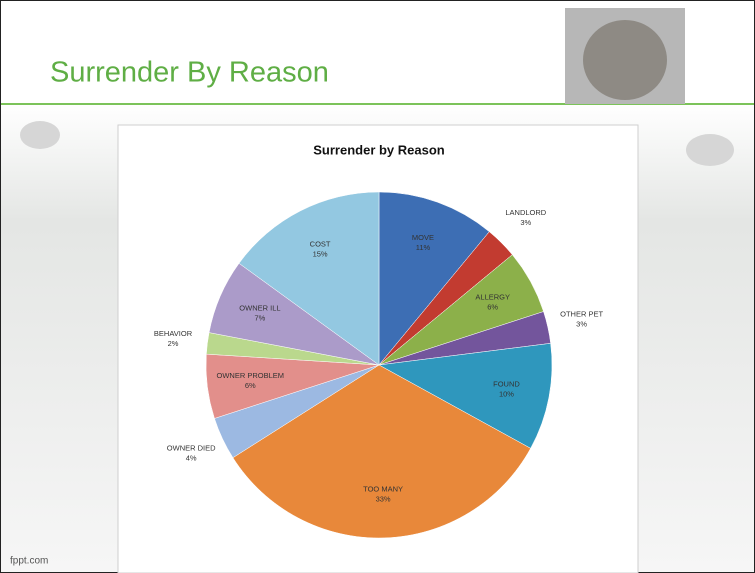  What do you see at coordinates (173, 343) in the screenshot?
I see `slice-value: 2%` at bounding box center [173, 343].